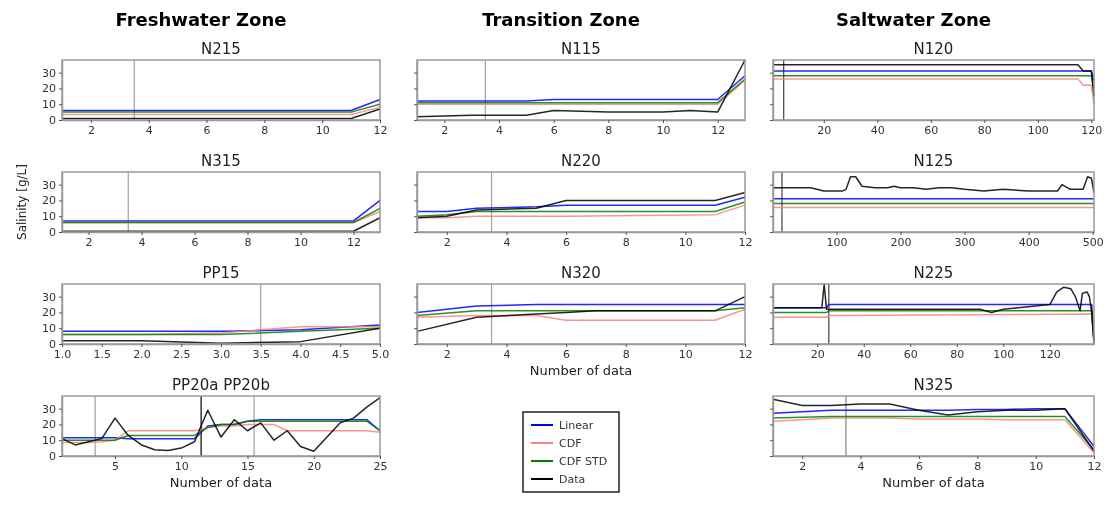  I want to click on chart-title: N125, so click(933, 161).